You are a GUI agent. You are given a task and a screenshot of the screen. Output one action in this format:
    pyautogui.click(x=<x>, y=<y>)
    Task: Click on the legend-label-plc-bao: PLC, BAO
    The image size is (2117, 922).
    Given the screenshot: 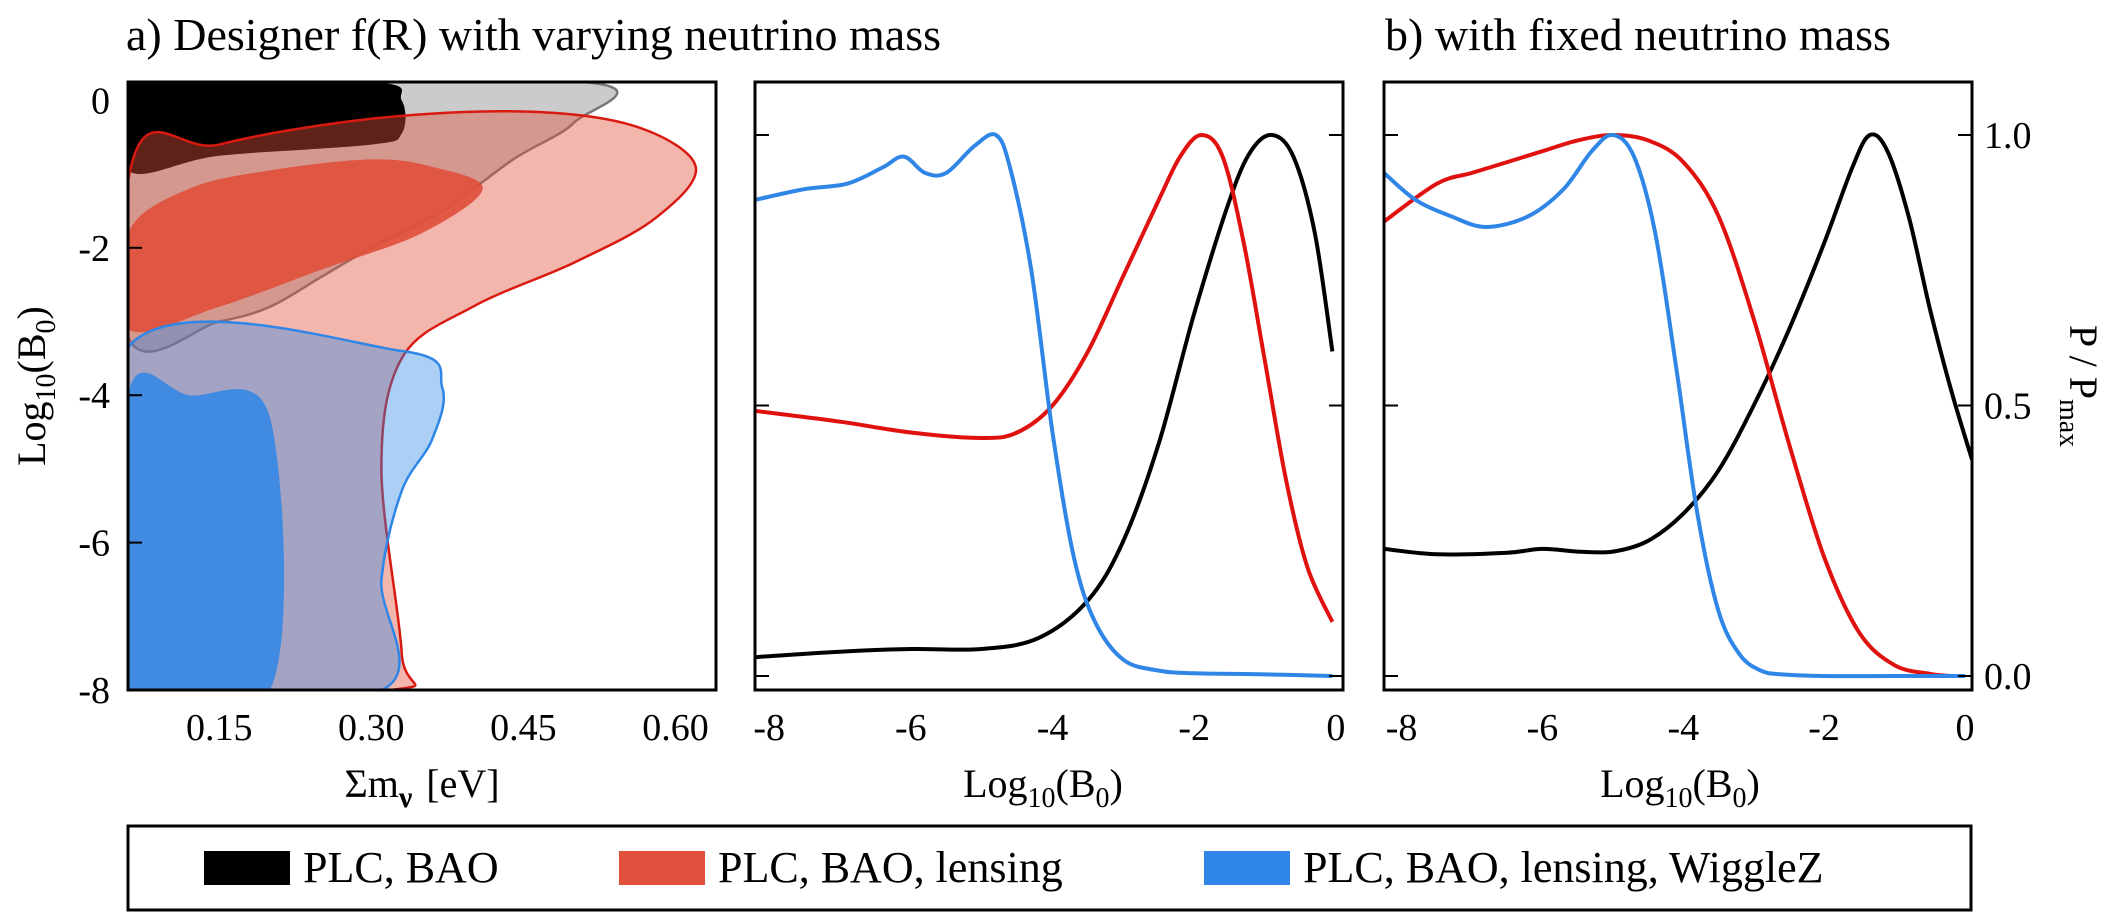 What is the action you would take?
    pyautogui.click(x=401, y=867)
    